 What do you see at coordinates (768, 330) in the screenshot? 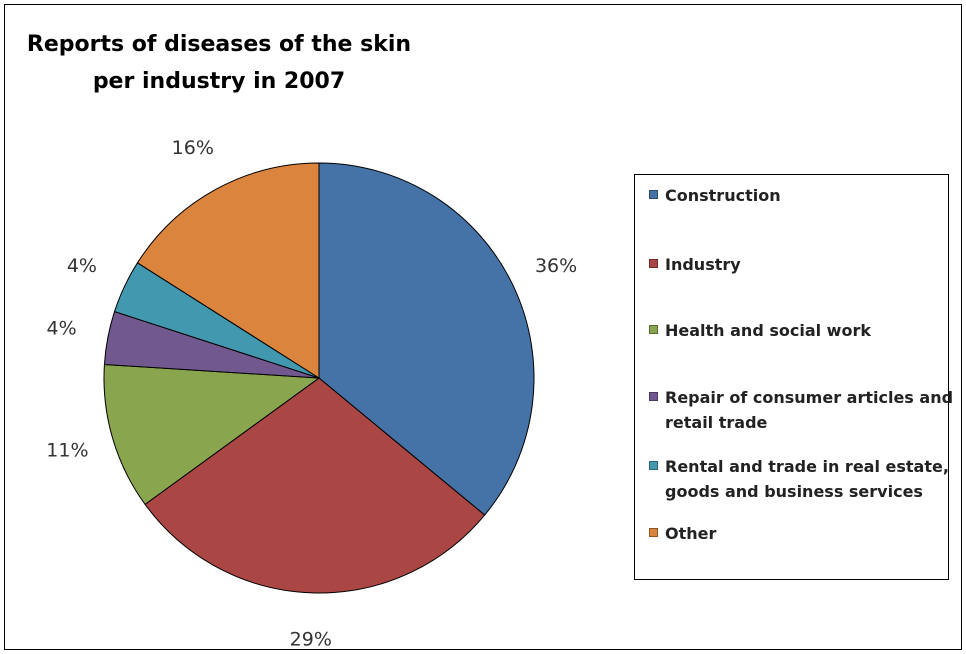
I see `legend-text-health: Health and social work` at bounding box center [768, 330].